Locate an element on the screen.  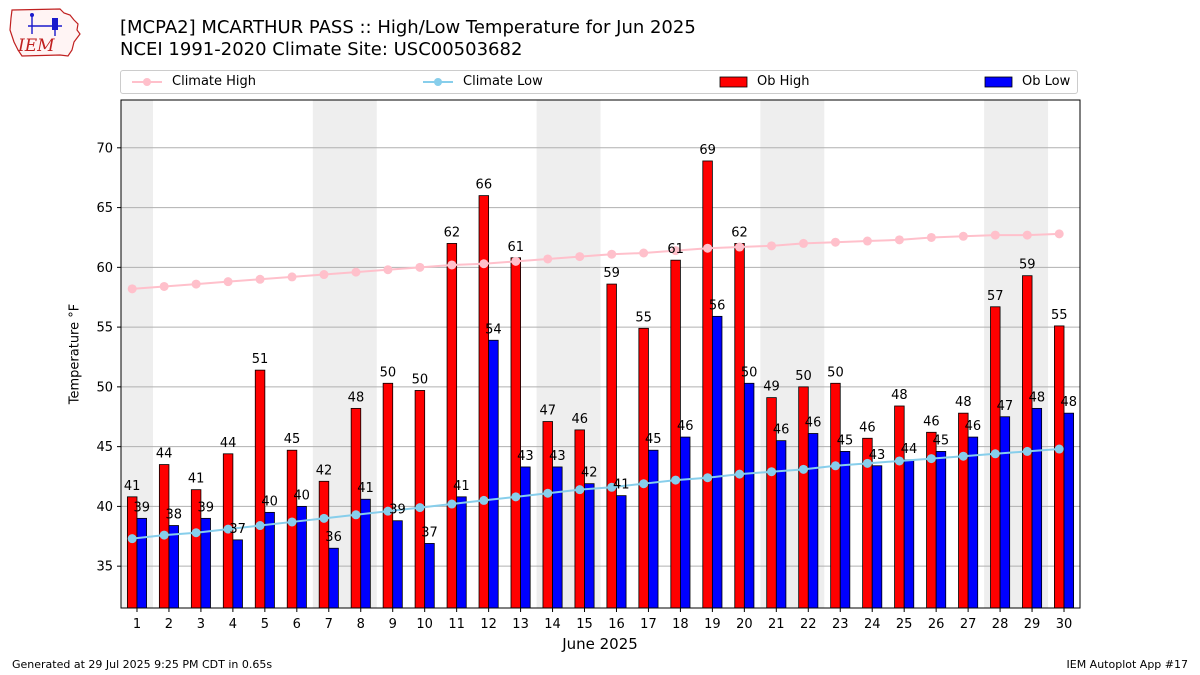
ob-low-bar-label: 43 is located at coordinates (557, 456).